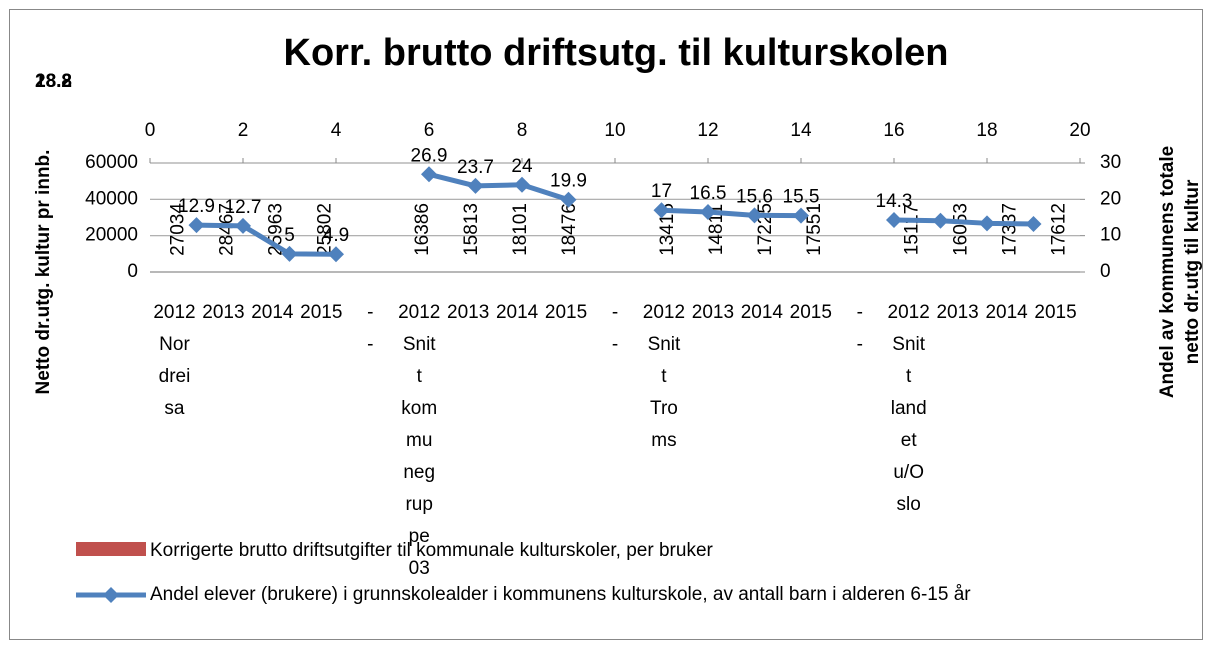 Image resolution: width=1213 pixels, height=650 pixels. What do you see at coordinates (111, 198) in the screenshot?
I see `y-tick-label: 40000` at bounding box center [111, 198].